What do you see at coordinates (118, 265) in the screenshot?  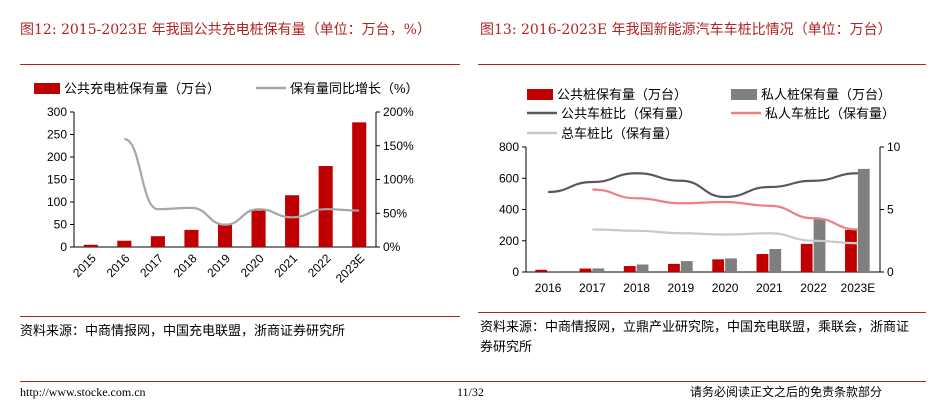 I see `chart12-x-tick-label: 2016` at bounding box center [118, 265].